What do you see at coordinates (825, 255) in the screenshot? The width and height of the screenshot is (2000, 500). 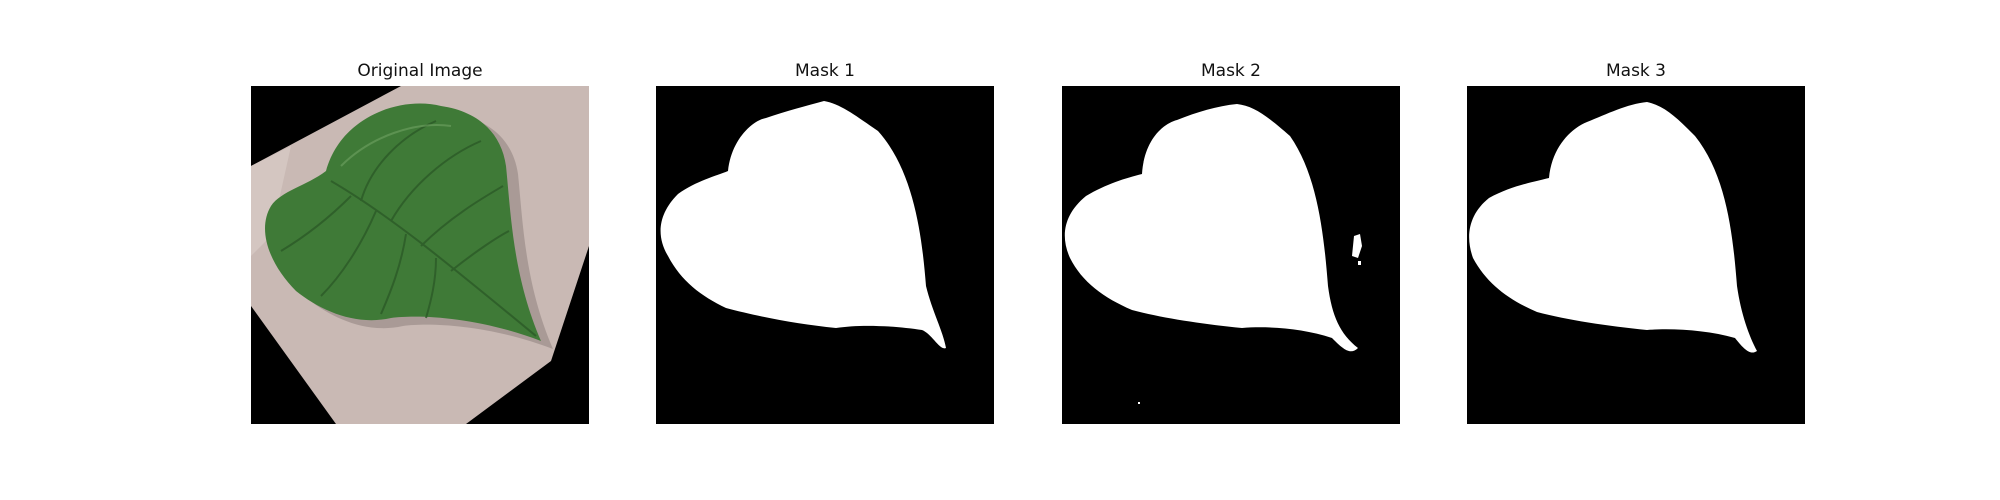 I see `mask-1-image` at bounding box center [825, 255].